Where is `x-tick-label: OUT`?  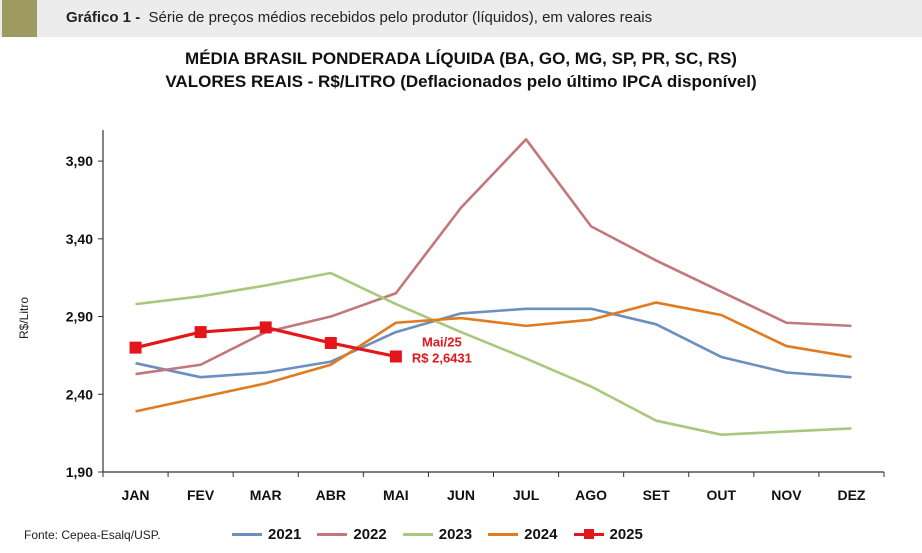
x-tick-label: OUT is located at coordinates (722, 495).